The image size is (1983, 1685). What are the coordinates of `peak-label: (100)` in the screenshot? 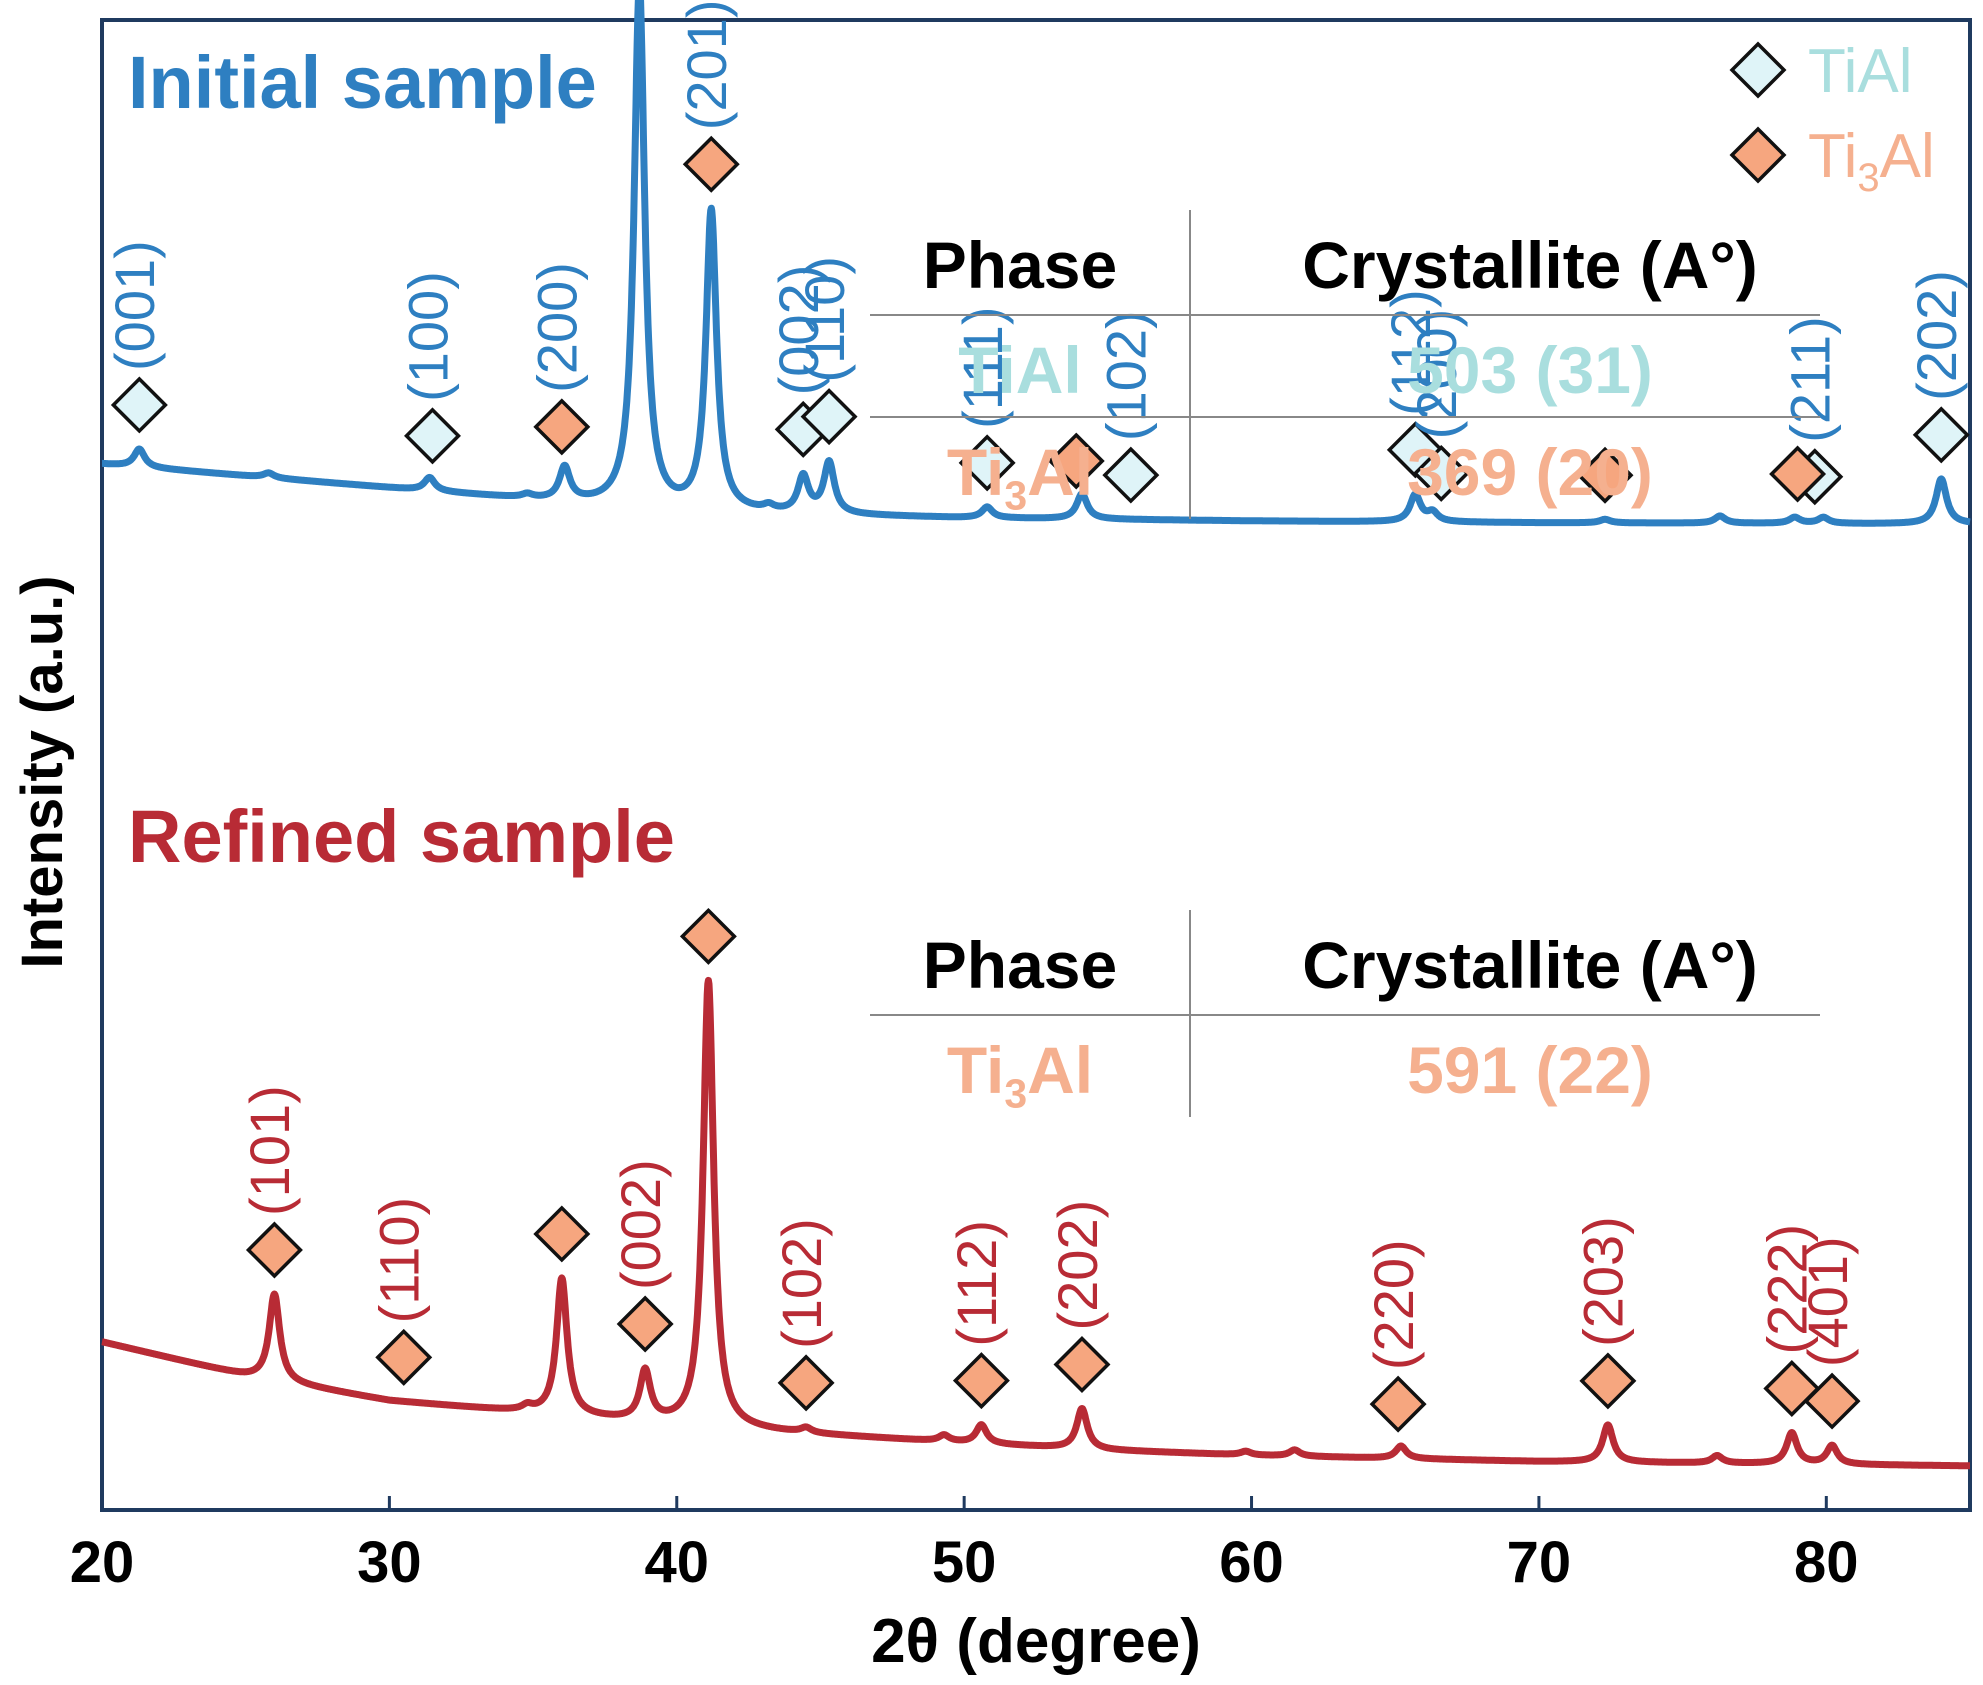 It's located at (427, 336).